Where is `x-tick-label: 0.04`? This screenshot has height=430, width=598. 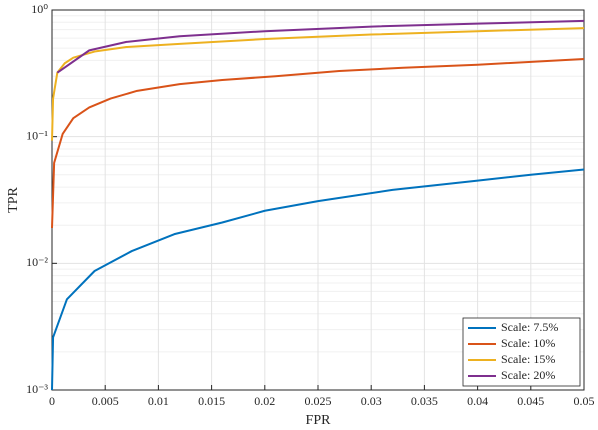 x-tick-label: 0.04 is located at coordinates (477, 401).